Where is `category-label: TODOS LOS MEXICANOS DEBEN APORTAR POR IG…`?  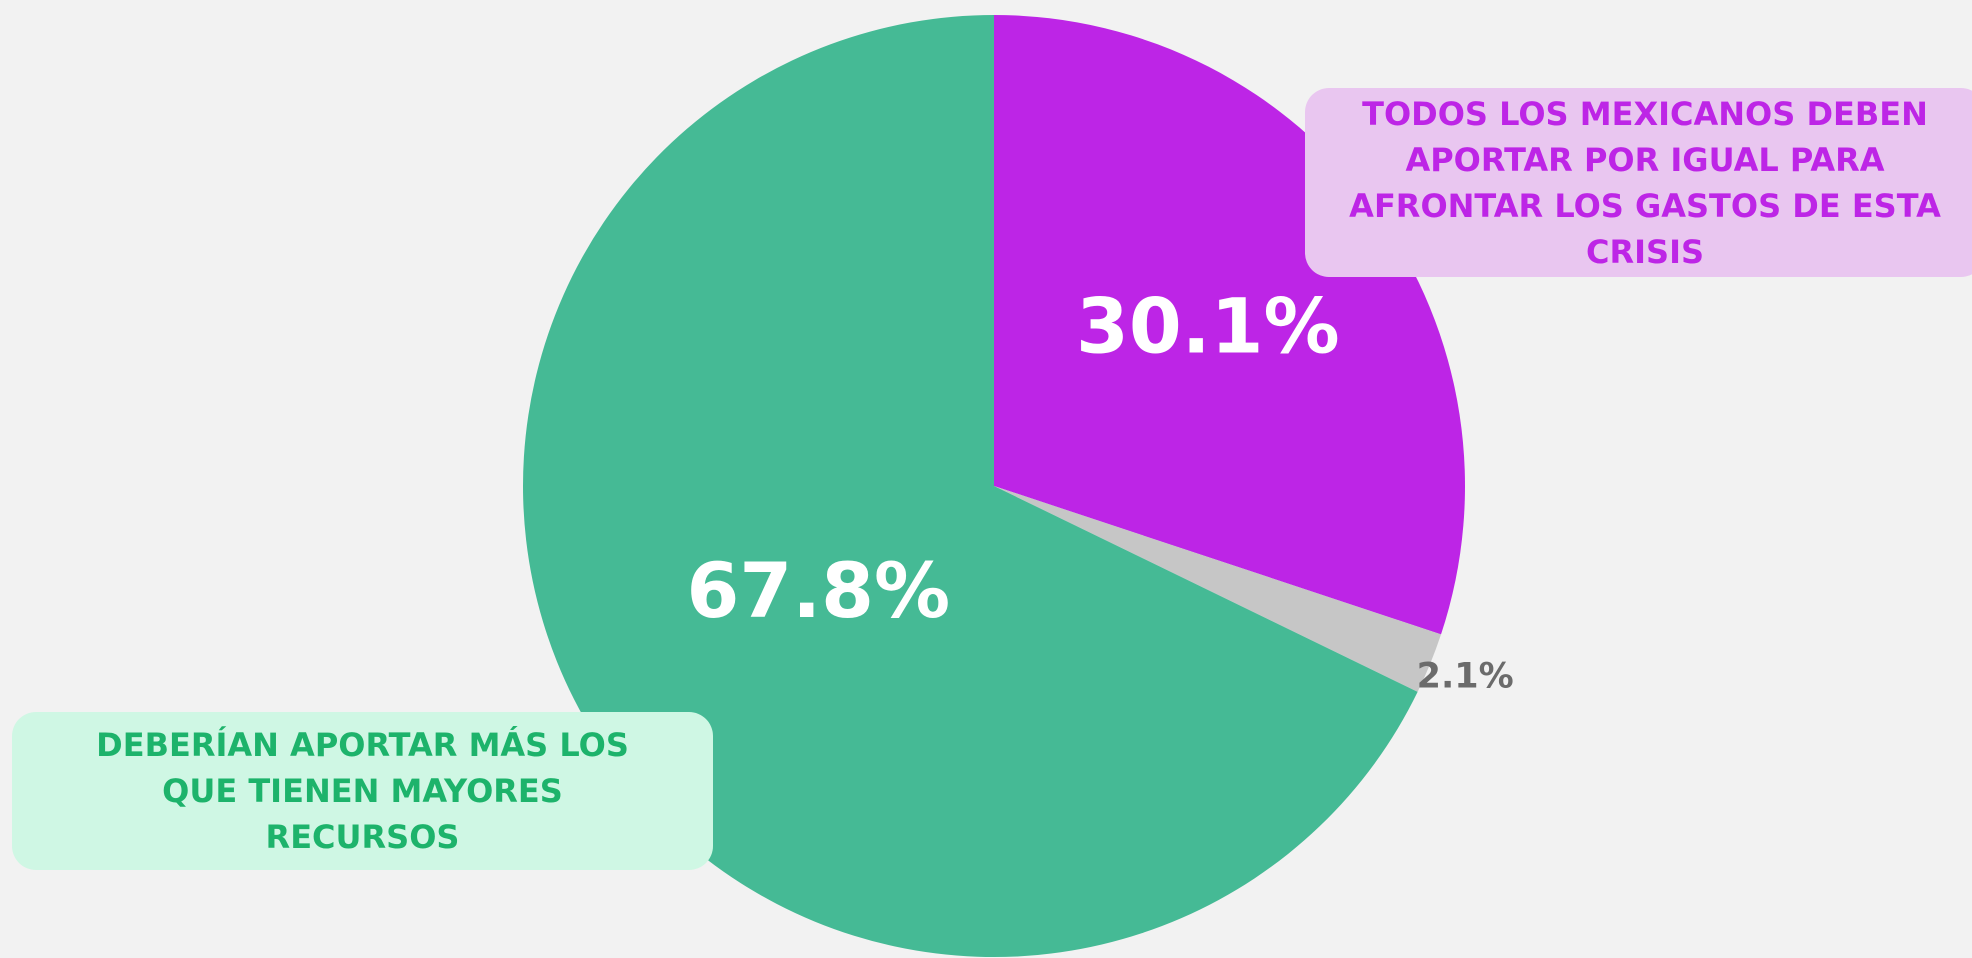 category-label: TODOS LOS MEXICANOS DEBEN APORTAR POR IG… is located at coordinates (1638, 182).